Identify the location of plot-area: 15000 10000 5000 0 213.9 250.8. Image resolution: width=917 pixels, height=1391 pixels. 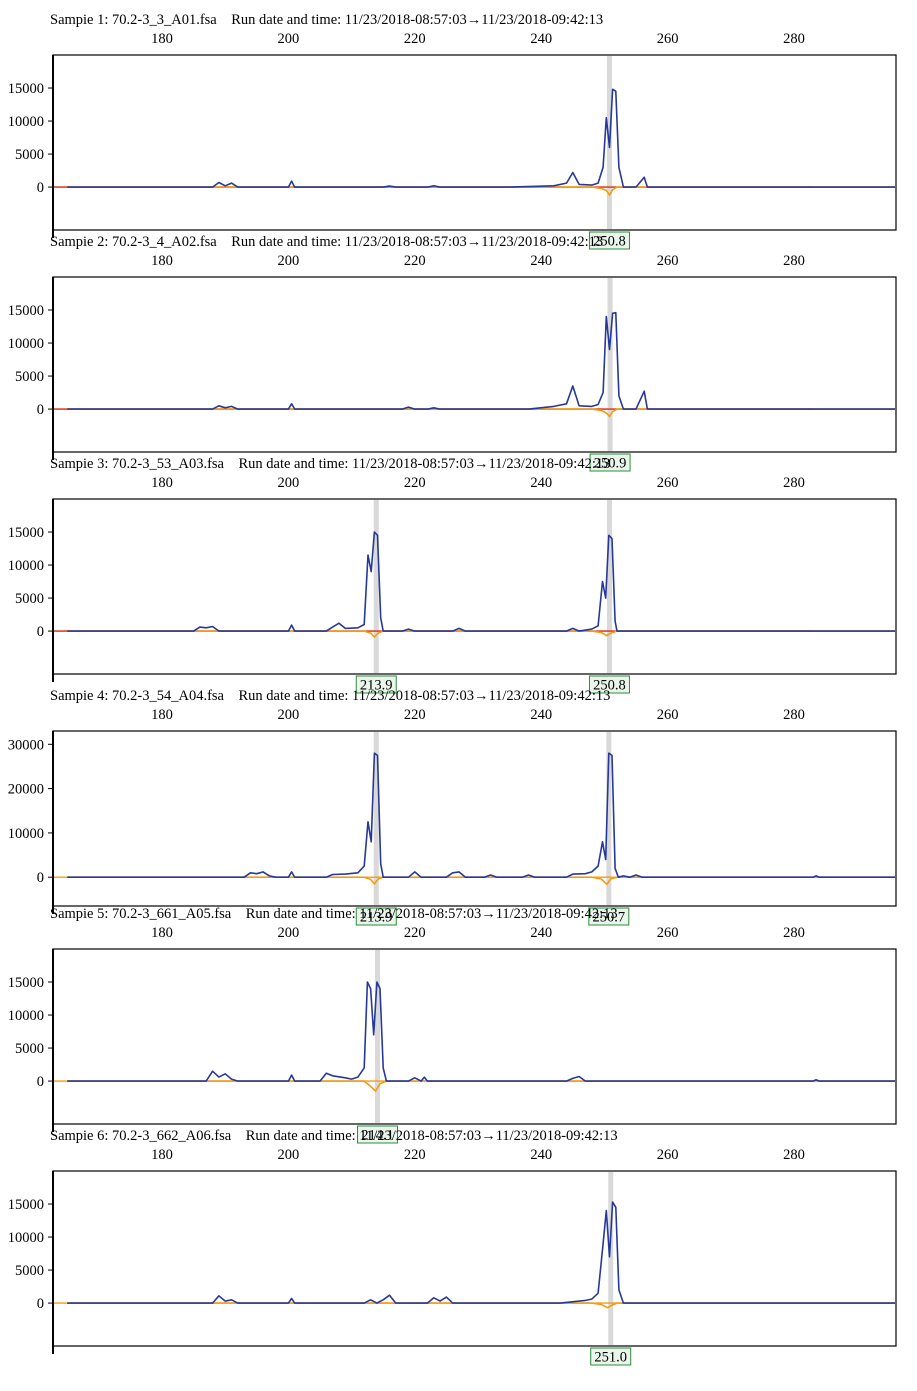
(452, 596).